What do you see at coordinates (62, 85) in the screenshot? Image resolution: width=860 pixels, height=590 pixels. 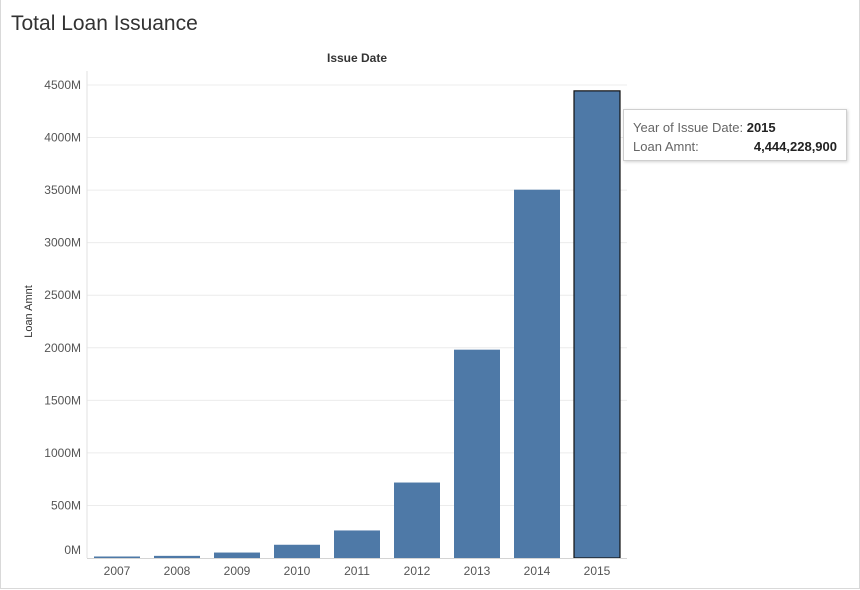 I see `y-tick-label: 4500M` at bounding box center [62, 85].